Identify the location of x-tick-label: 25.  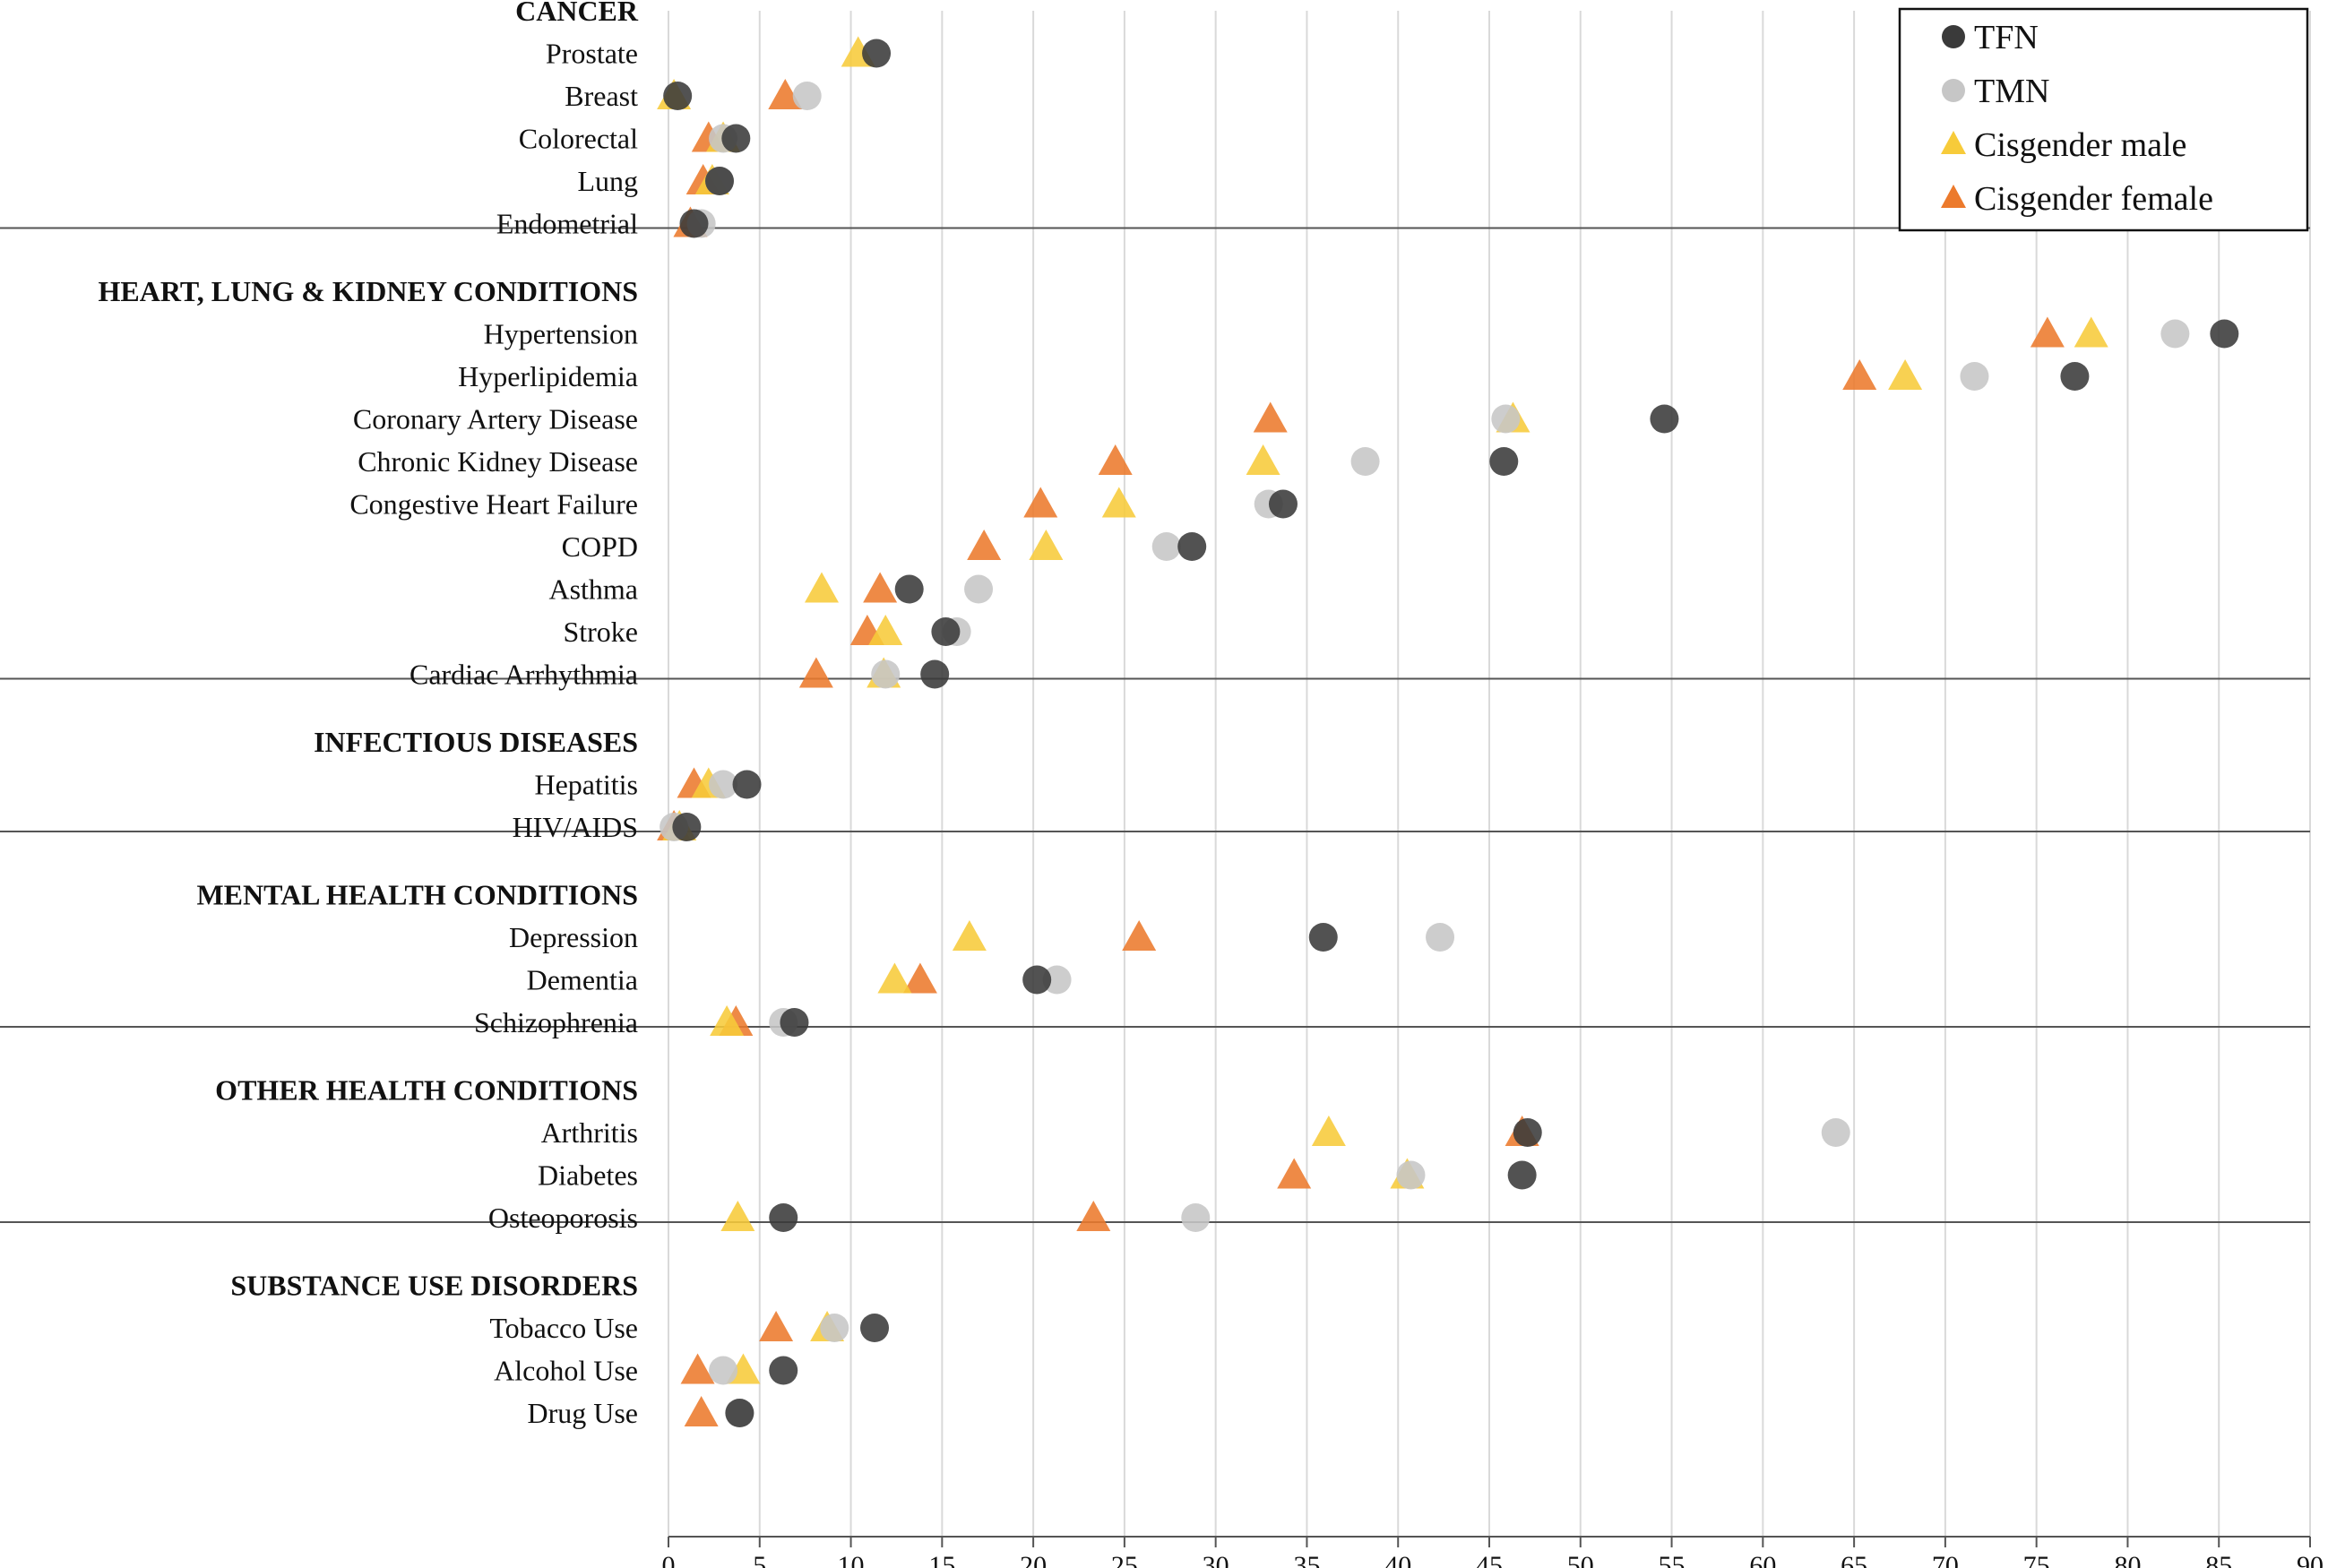
(1124, 1559).